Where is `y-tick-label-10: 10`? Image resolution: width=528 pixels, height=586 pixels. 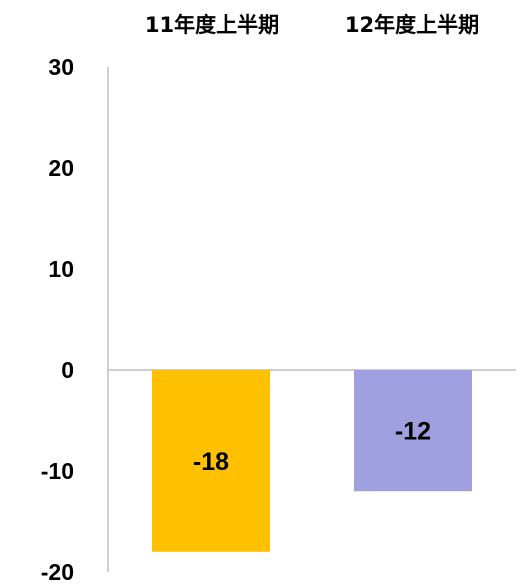
y-tick-label-10: 10 is located at coordinates (61, 269).